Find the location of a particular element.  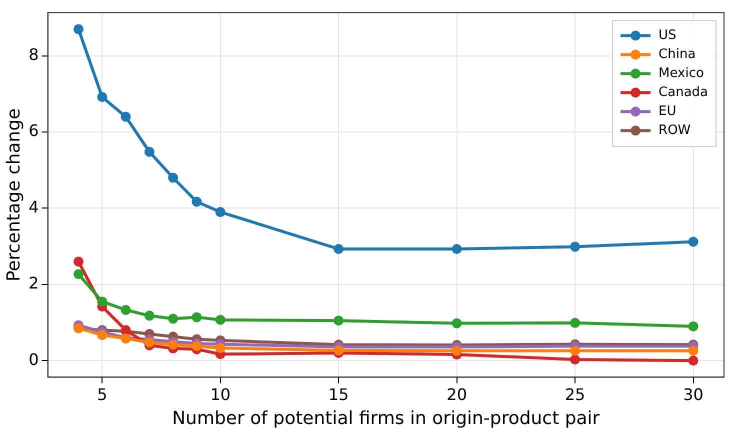

y-tick-label: 6 is located at coordinates (33, 130).